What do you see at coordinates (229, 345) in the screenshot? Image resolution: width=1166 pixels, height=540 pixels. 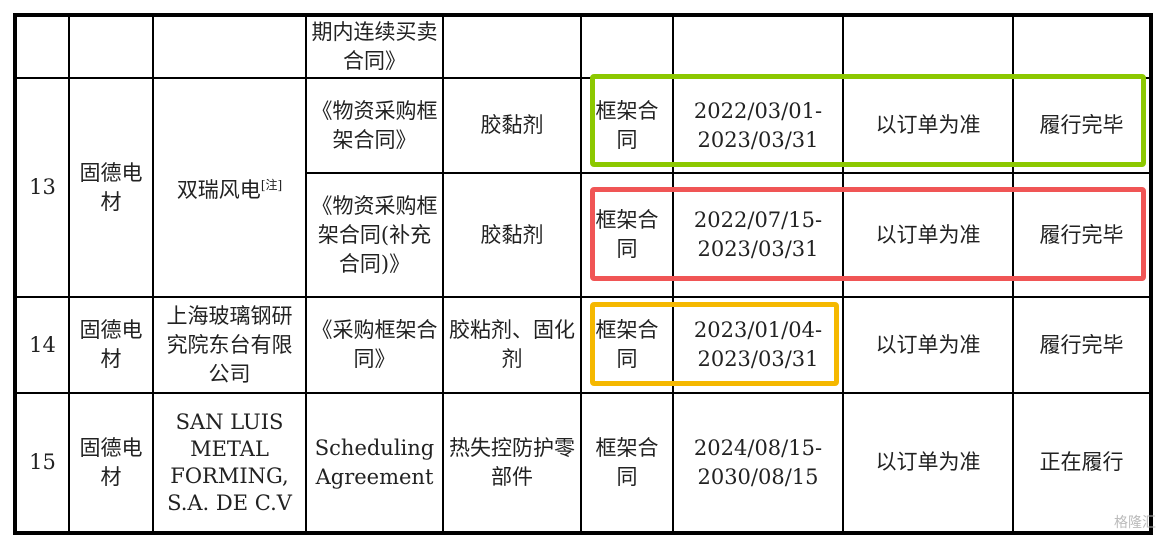 I see `counterparty-cell: 上海玻璃钢研究院东台有限公司` at bounding box center [229, 345].